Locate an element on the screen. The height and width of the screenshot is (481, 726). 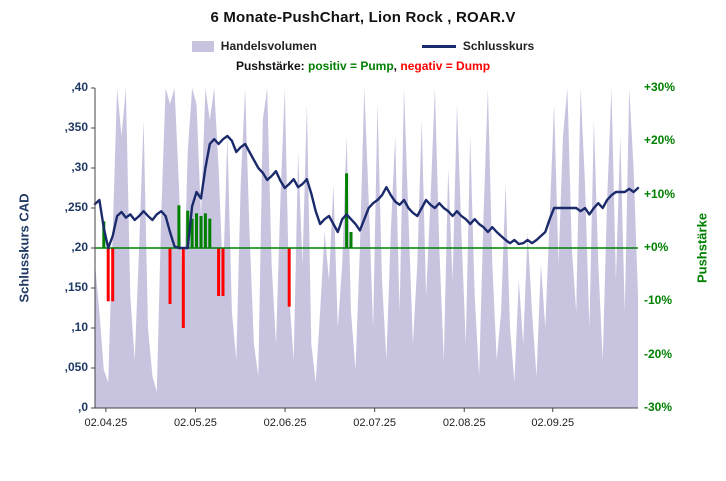
left-axis-tick-label: ,10 is located at coordinates (79, 327).